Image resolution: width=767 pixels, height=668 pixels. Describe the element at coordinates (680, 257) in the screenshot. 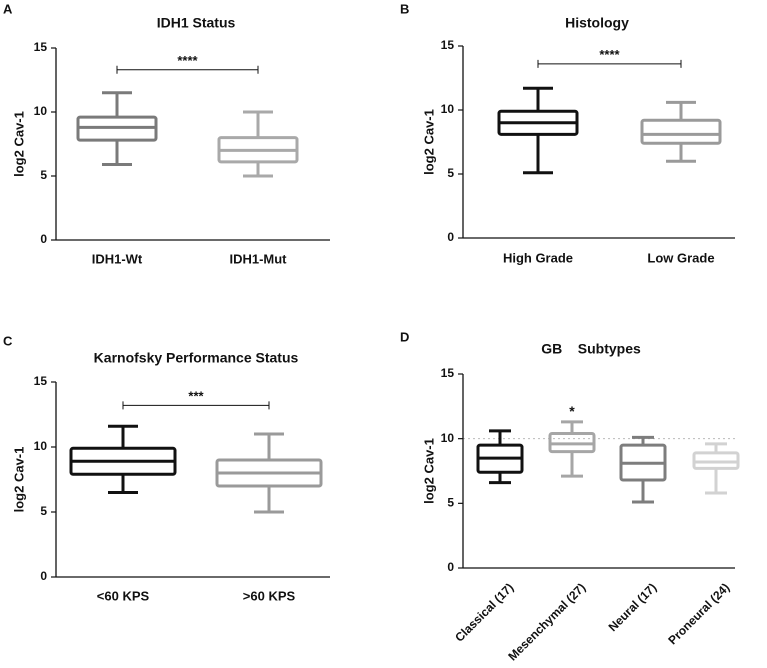

I see `x-tick-label: Low Grade` at that location.